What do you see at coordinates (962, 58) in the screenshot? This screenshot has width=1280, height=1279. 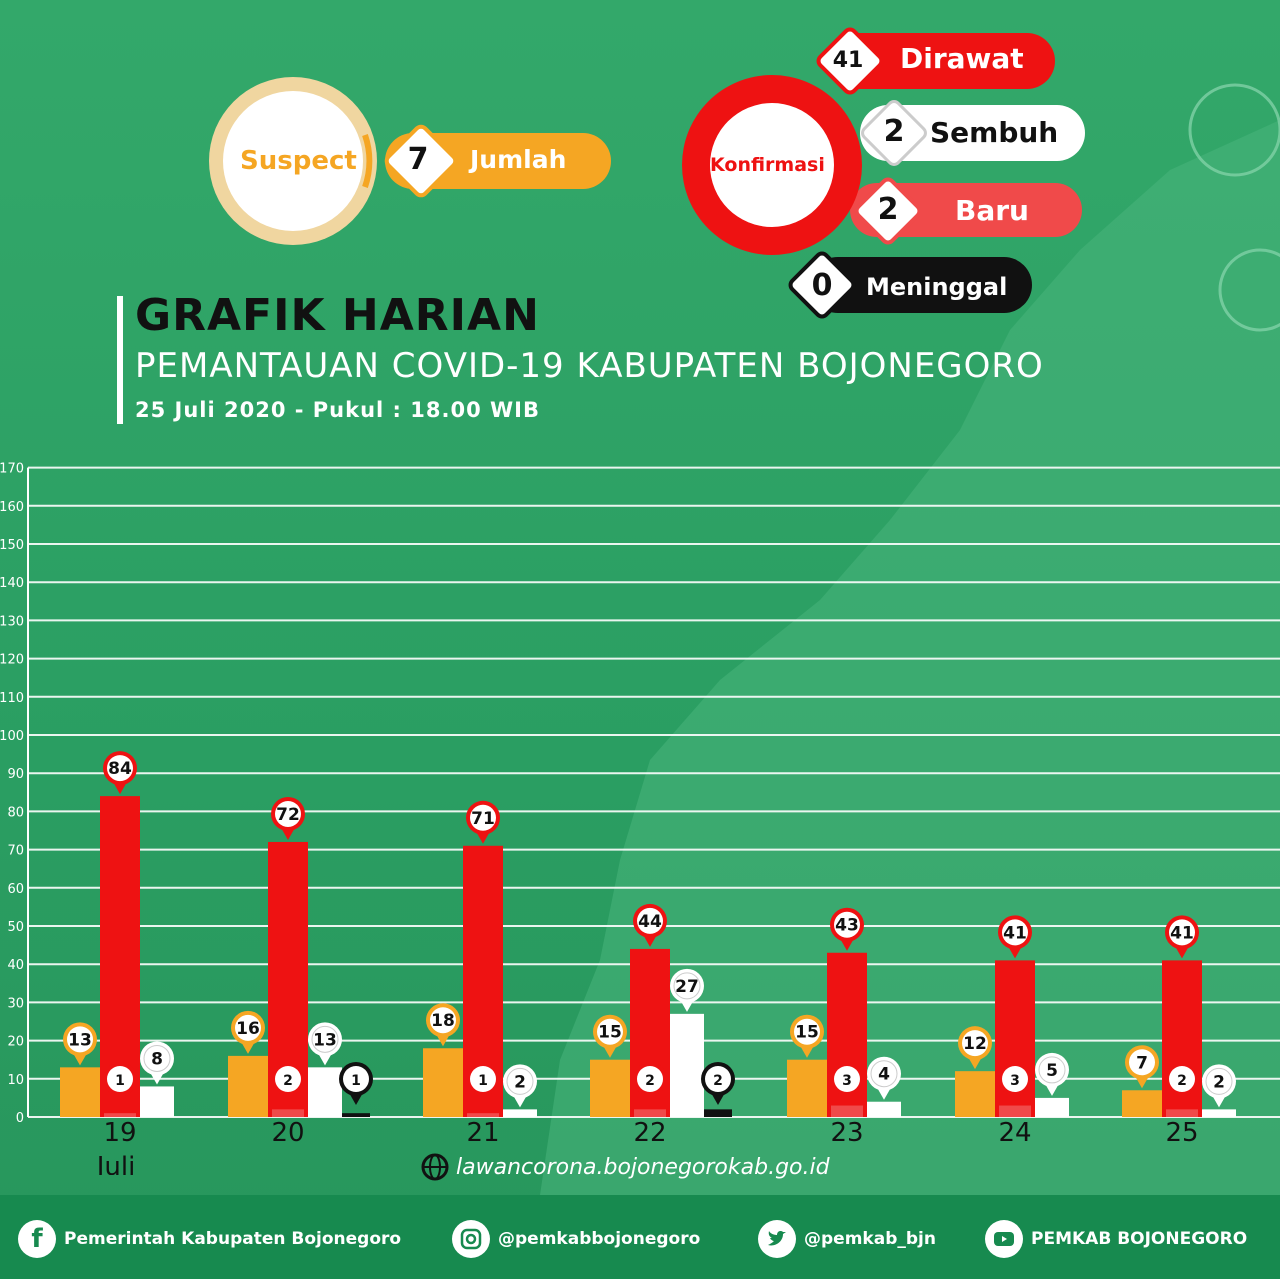 I see `dirawat-label: Dirawat` at bounding box center [962, 58].